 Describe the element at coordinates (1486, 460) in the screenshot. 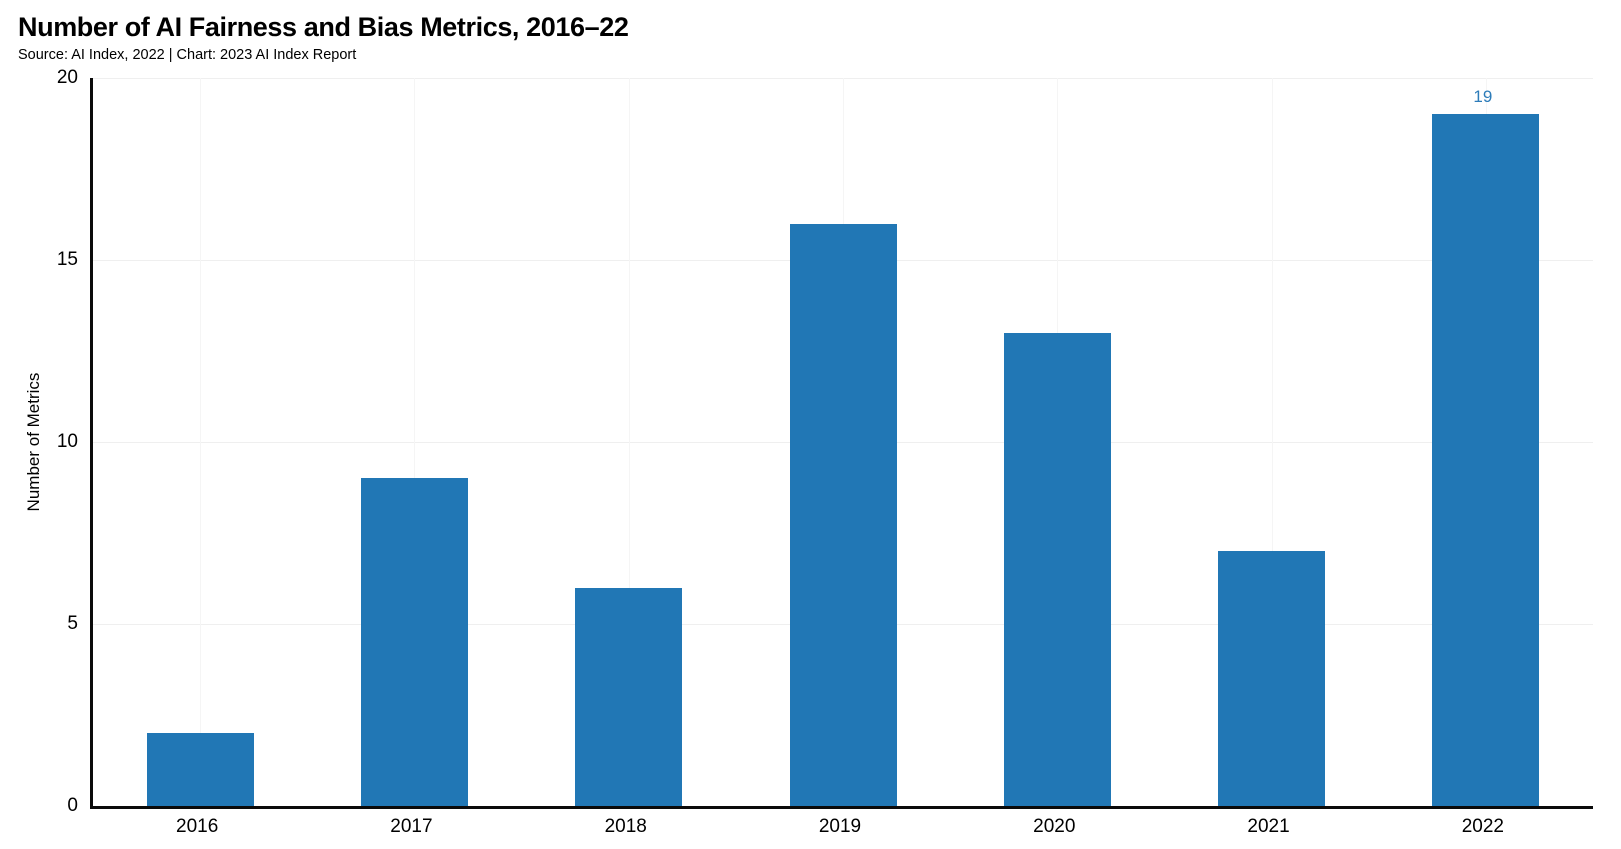

I see `bar-2022` at that location.